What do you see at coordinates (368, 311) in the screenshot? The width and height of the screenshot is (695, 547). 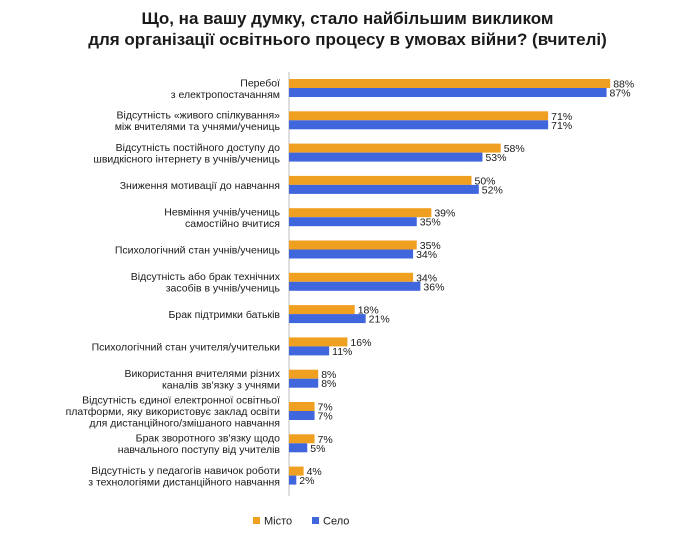 I see `value-label-misto-7: 18%` at bounding box center [368, 311].